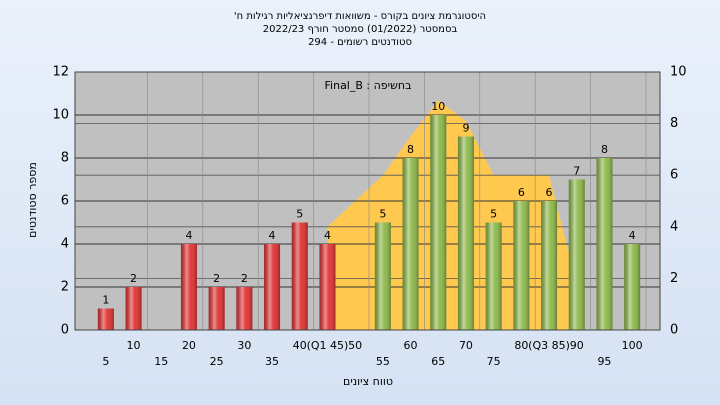  Describe the element at coordinates (134, 345) in the screenshot. I see `x-tick-label: 10` at that location.